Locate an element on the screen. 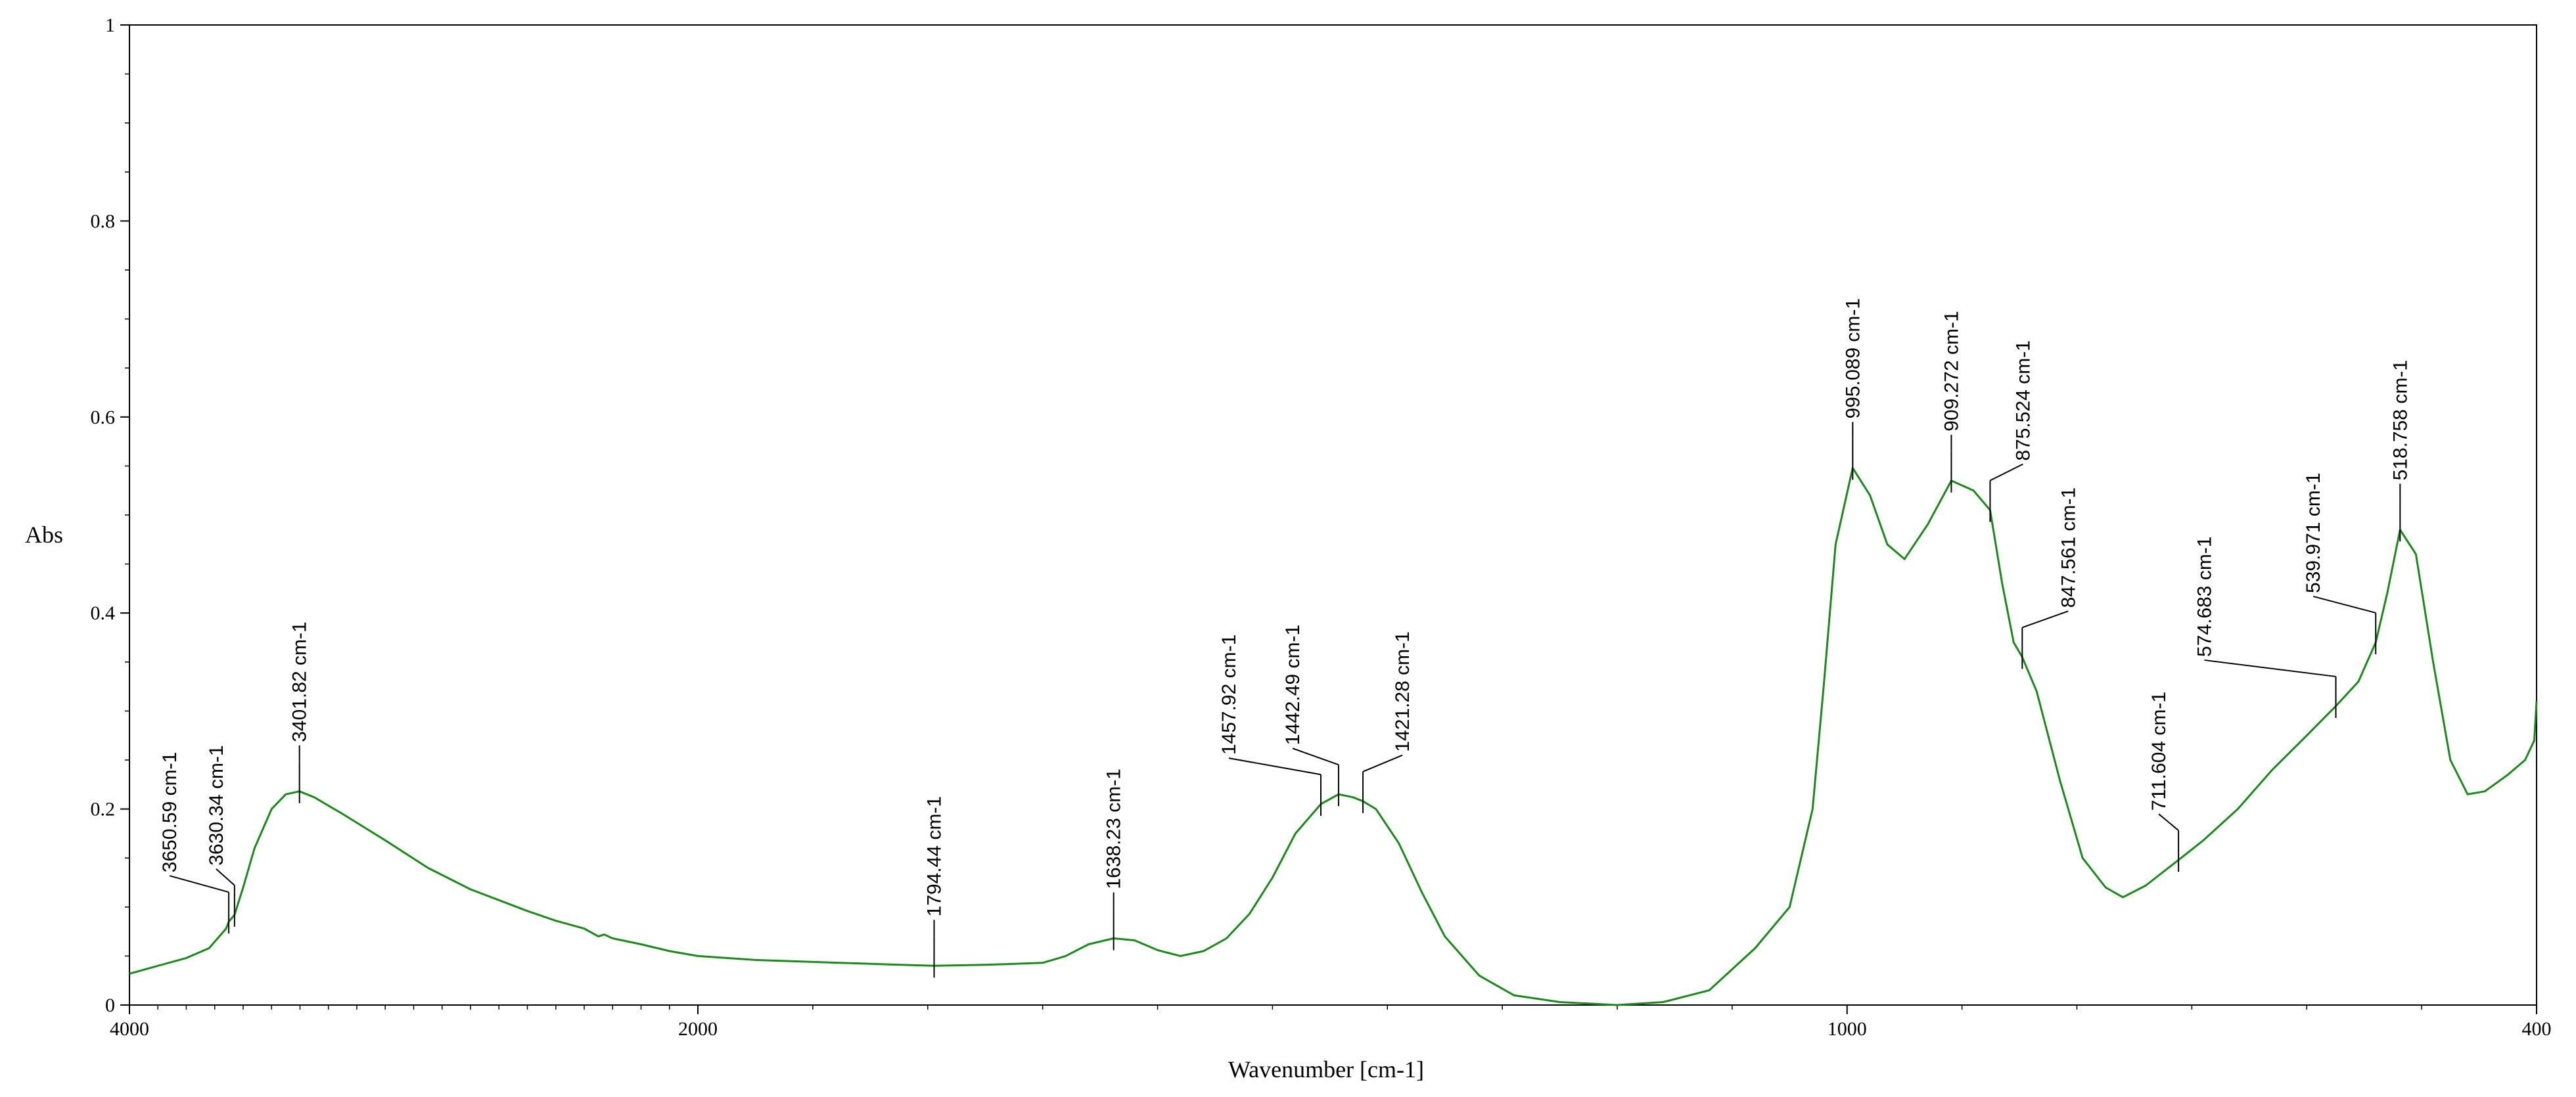 Image resolution: width=2576 pixels, height=1097 pixels. peak-label: 518.758 cm-1 is located at coordinates (2400, 420).